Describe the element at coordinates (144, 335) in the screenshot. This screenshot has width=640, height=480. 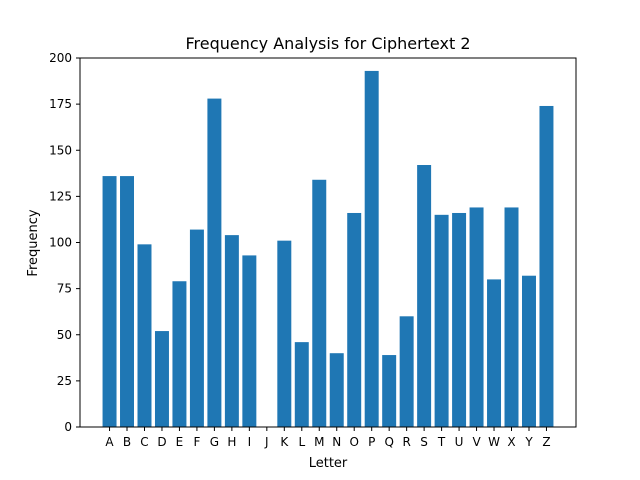
I see `bar-c` at that location.